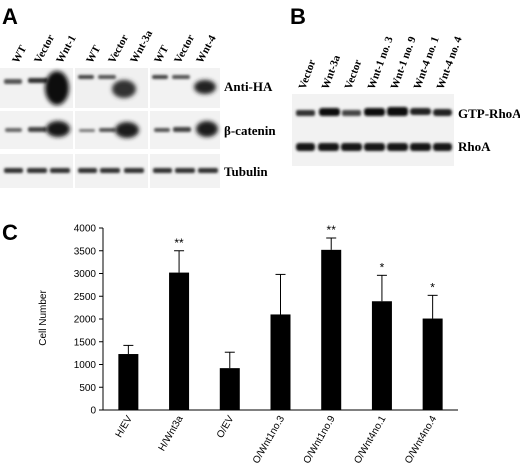 The width and height of the screenshot is (520, 465). Describe the element at coordinates (246, 171) in the screenshot. I see `row-label-tubulin: Tubulin` at that location.